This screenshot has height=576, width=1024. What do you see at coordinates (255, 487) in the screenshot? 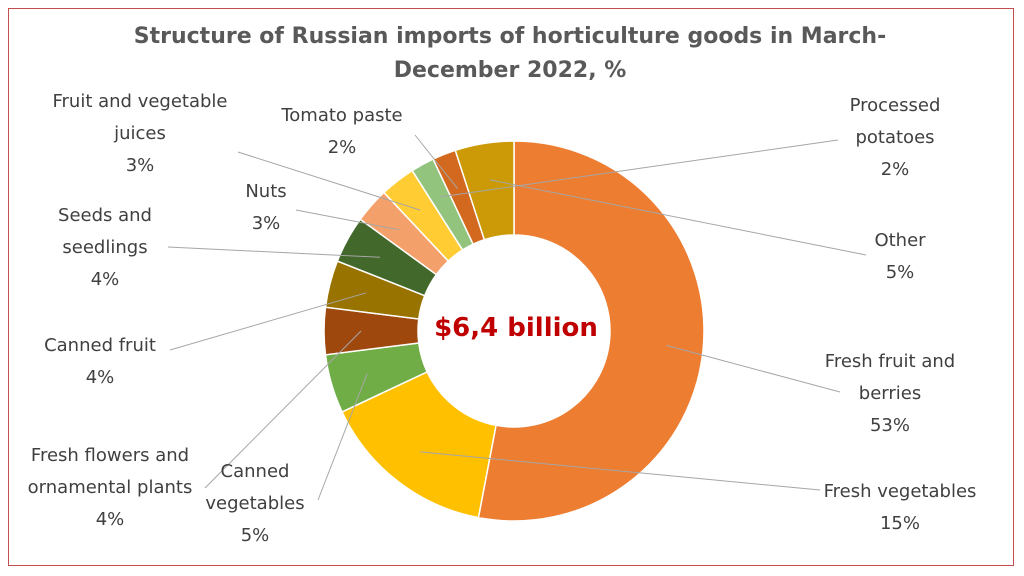
I see `slice-name: Canned vegetables` at bounding box center [255, 487].